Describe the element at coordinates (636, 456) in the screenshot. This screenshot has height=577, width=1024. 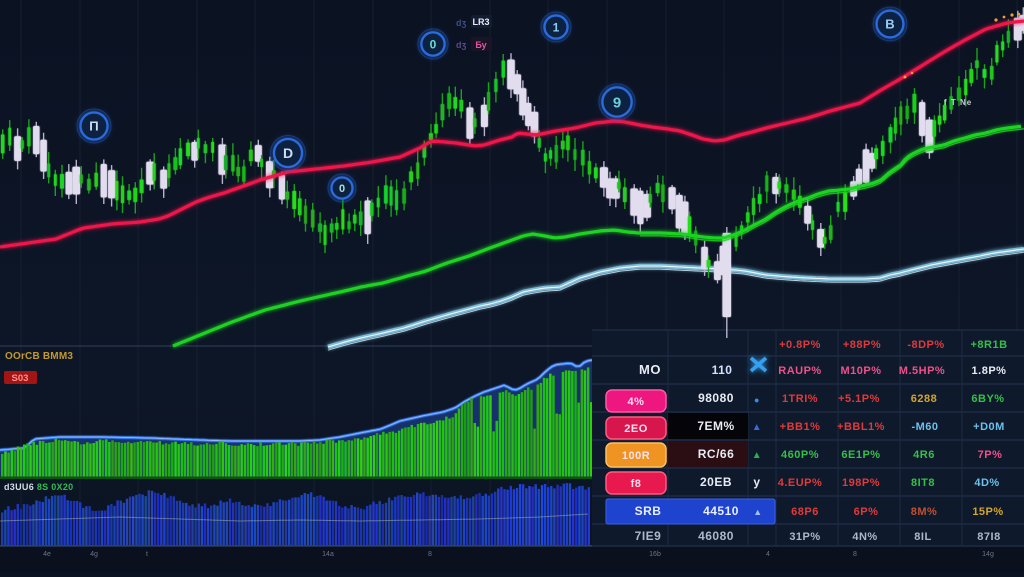
I see `svg-text: 100R` at that location.